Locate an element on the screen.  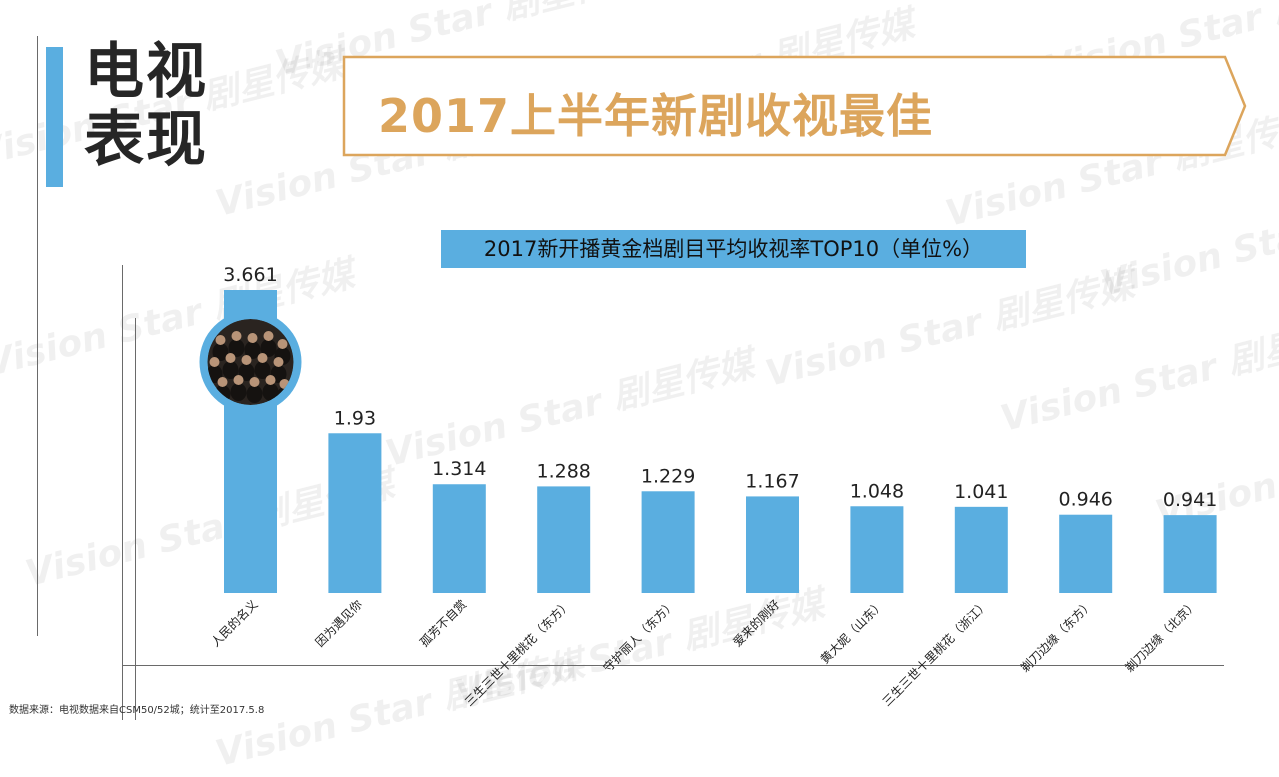
data-label: 1.314 is located at coordinates (459, 469).